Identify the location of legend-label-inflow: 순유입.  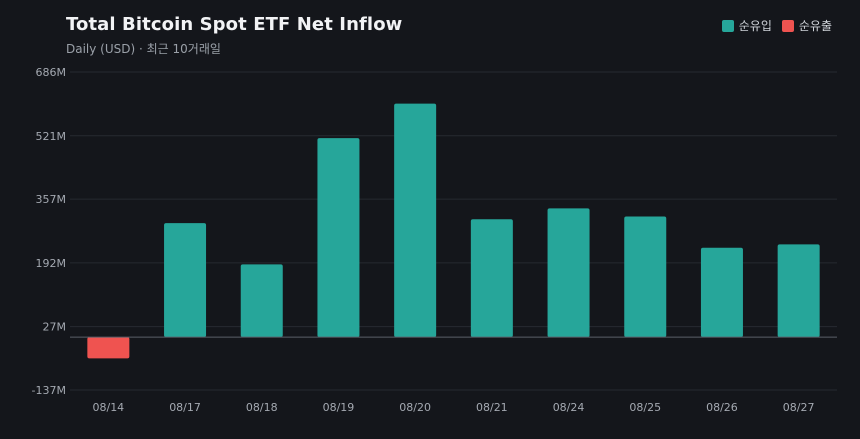
(755, 26).